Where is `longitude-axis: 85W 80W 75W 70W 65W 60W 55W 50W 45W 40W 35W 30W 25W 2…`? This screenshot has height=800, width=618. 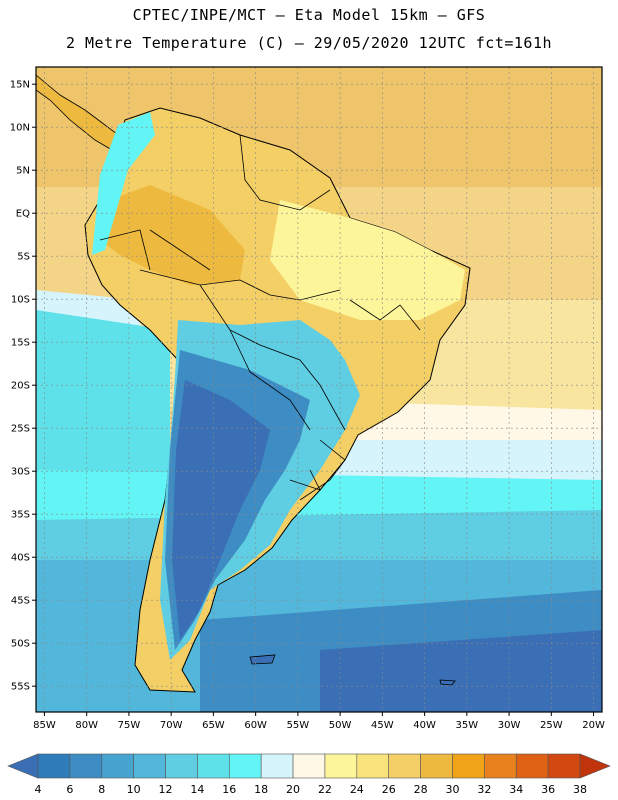
longitude-axis: 85W 80W 75W 70W 65W 60W 55W 50W 45W 40W 35W 30W 25W 2… is located at coordinates (319, 721).